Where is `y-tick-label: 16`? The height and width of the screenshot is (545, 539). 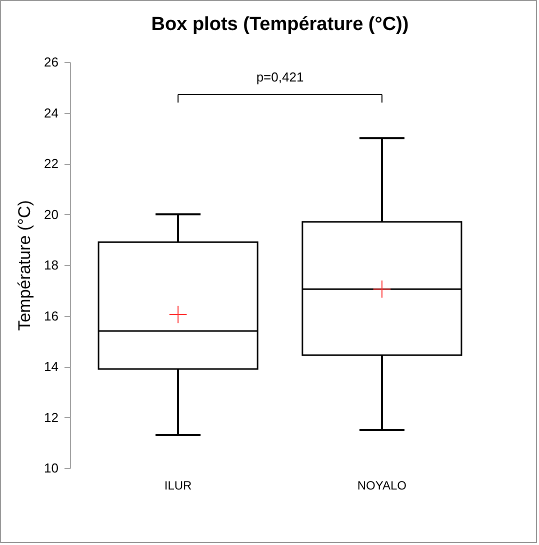
y-tick-label: 16 is located at coordinates (51, 316).